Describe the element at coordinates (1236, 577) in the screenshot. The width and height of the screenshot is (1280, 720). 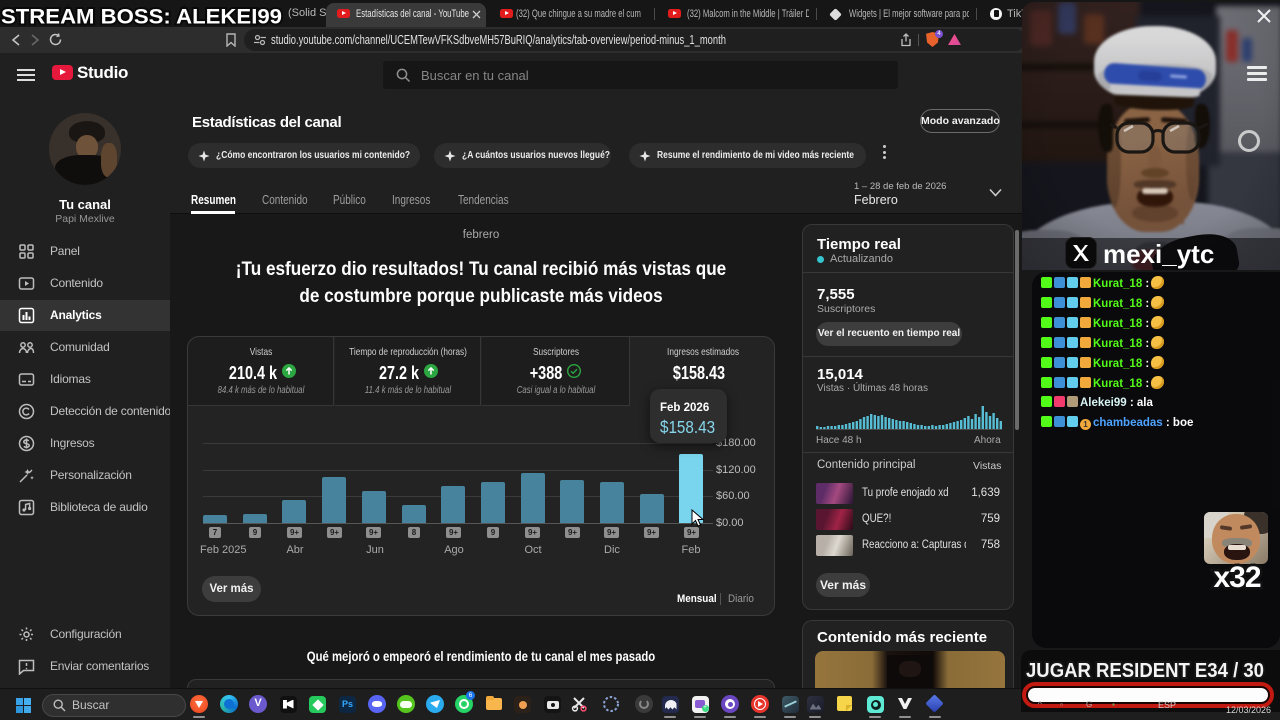
I see `svg-text: x32` at that location.